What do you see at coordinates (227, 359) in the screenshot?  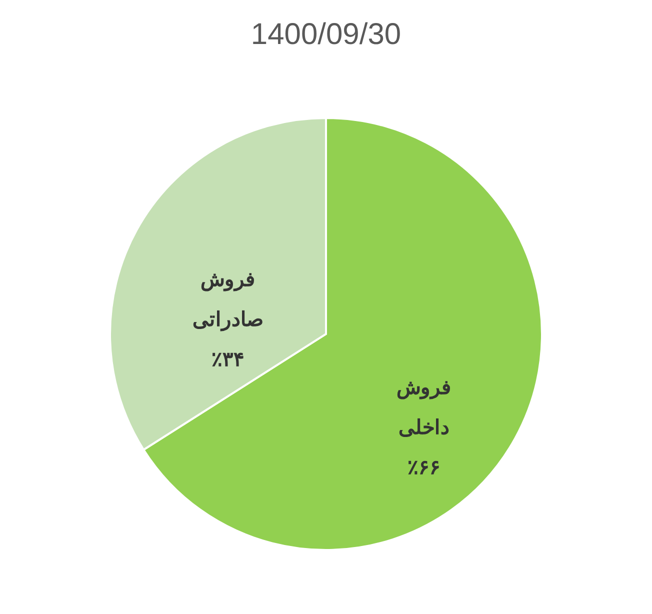 I see `data-label: ٪۳۴` at bounding box center [227, 359].